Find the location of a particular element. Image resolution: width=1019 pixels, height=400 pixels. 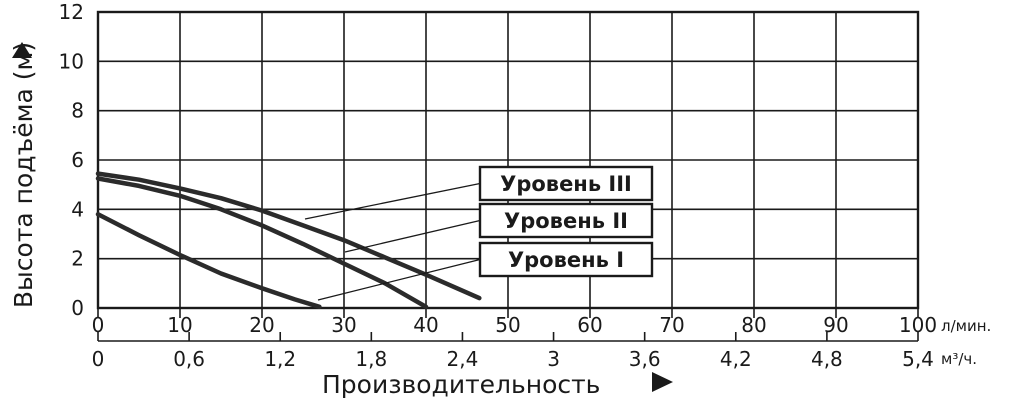

series-label: Уровень III is located at coordinates (566, 184).